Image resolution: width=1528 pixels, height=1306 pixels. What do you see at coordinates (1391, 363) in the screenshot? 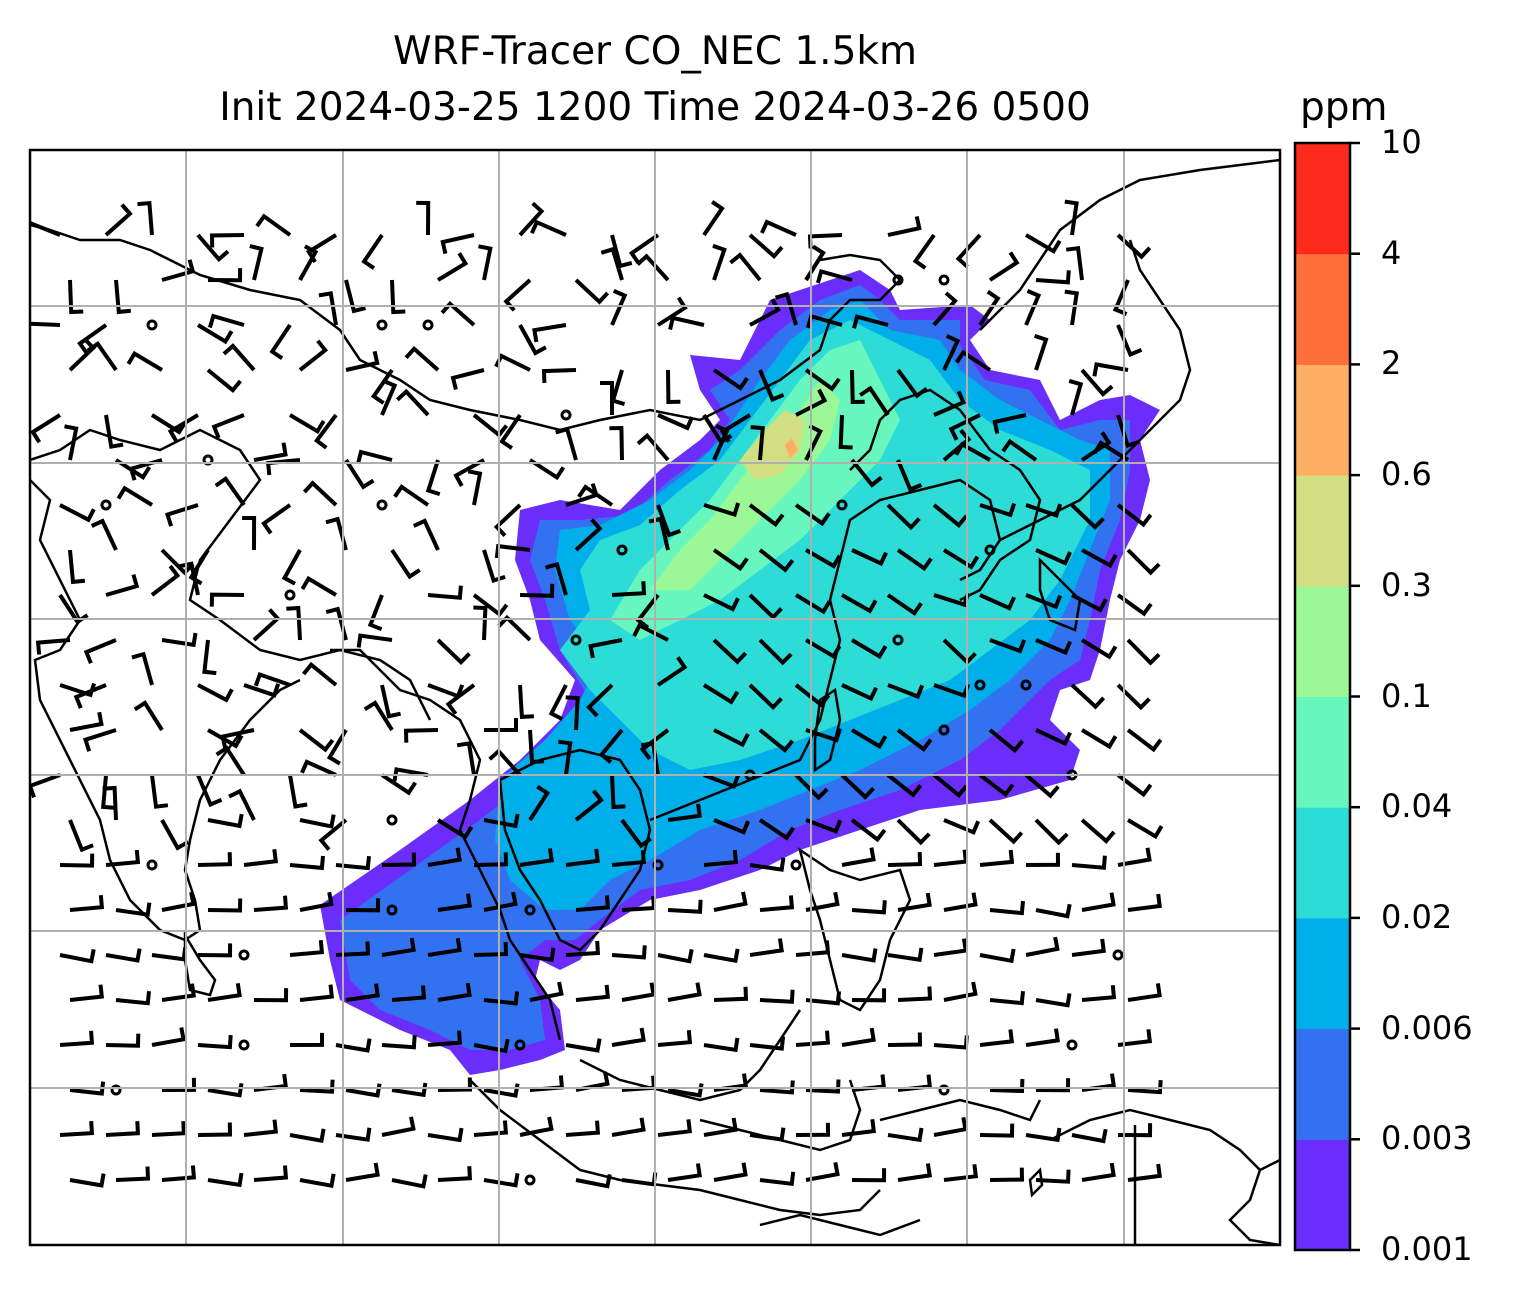
I see `colorbar-tick-label: 2` at bounding box center [1391, 363].